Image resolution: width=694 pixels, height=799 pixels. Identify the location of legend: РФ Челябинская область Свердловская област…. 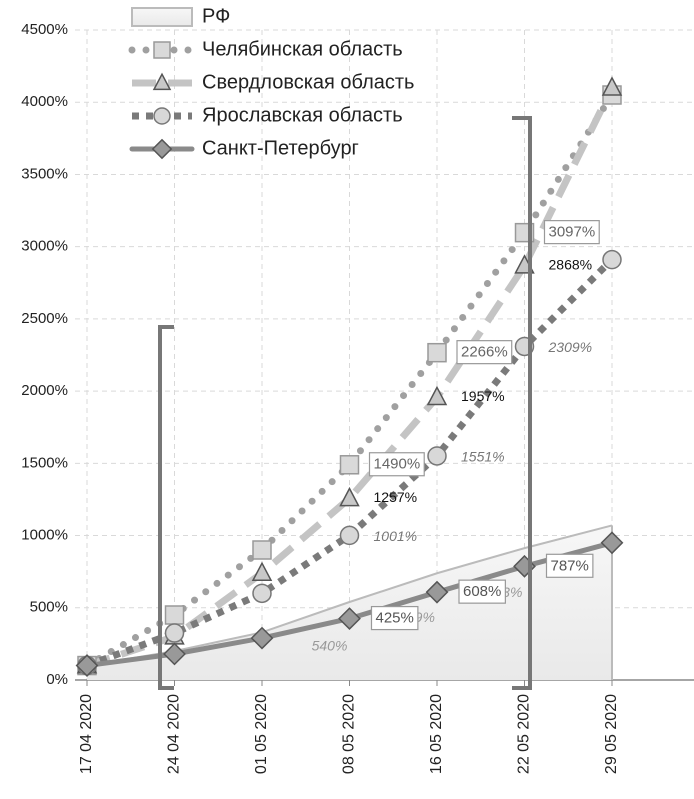
(271, 82).